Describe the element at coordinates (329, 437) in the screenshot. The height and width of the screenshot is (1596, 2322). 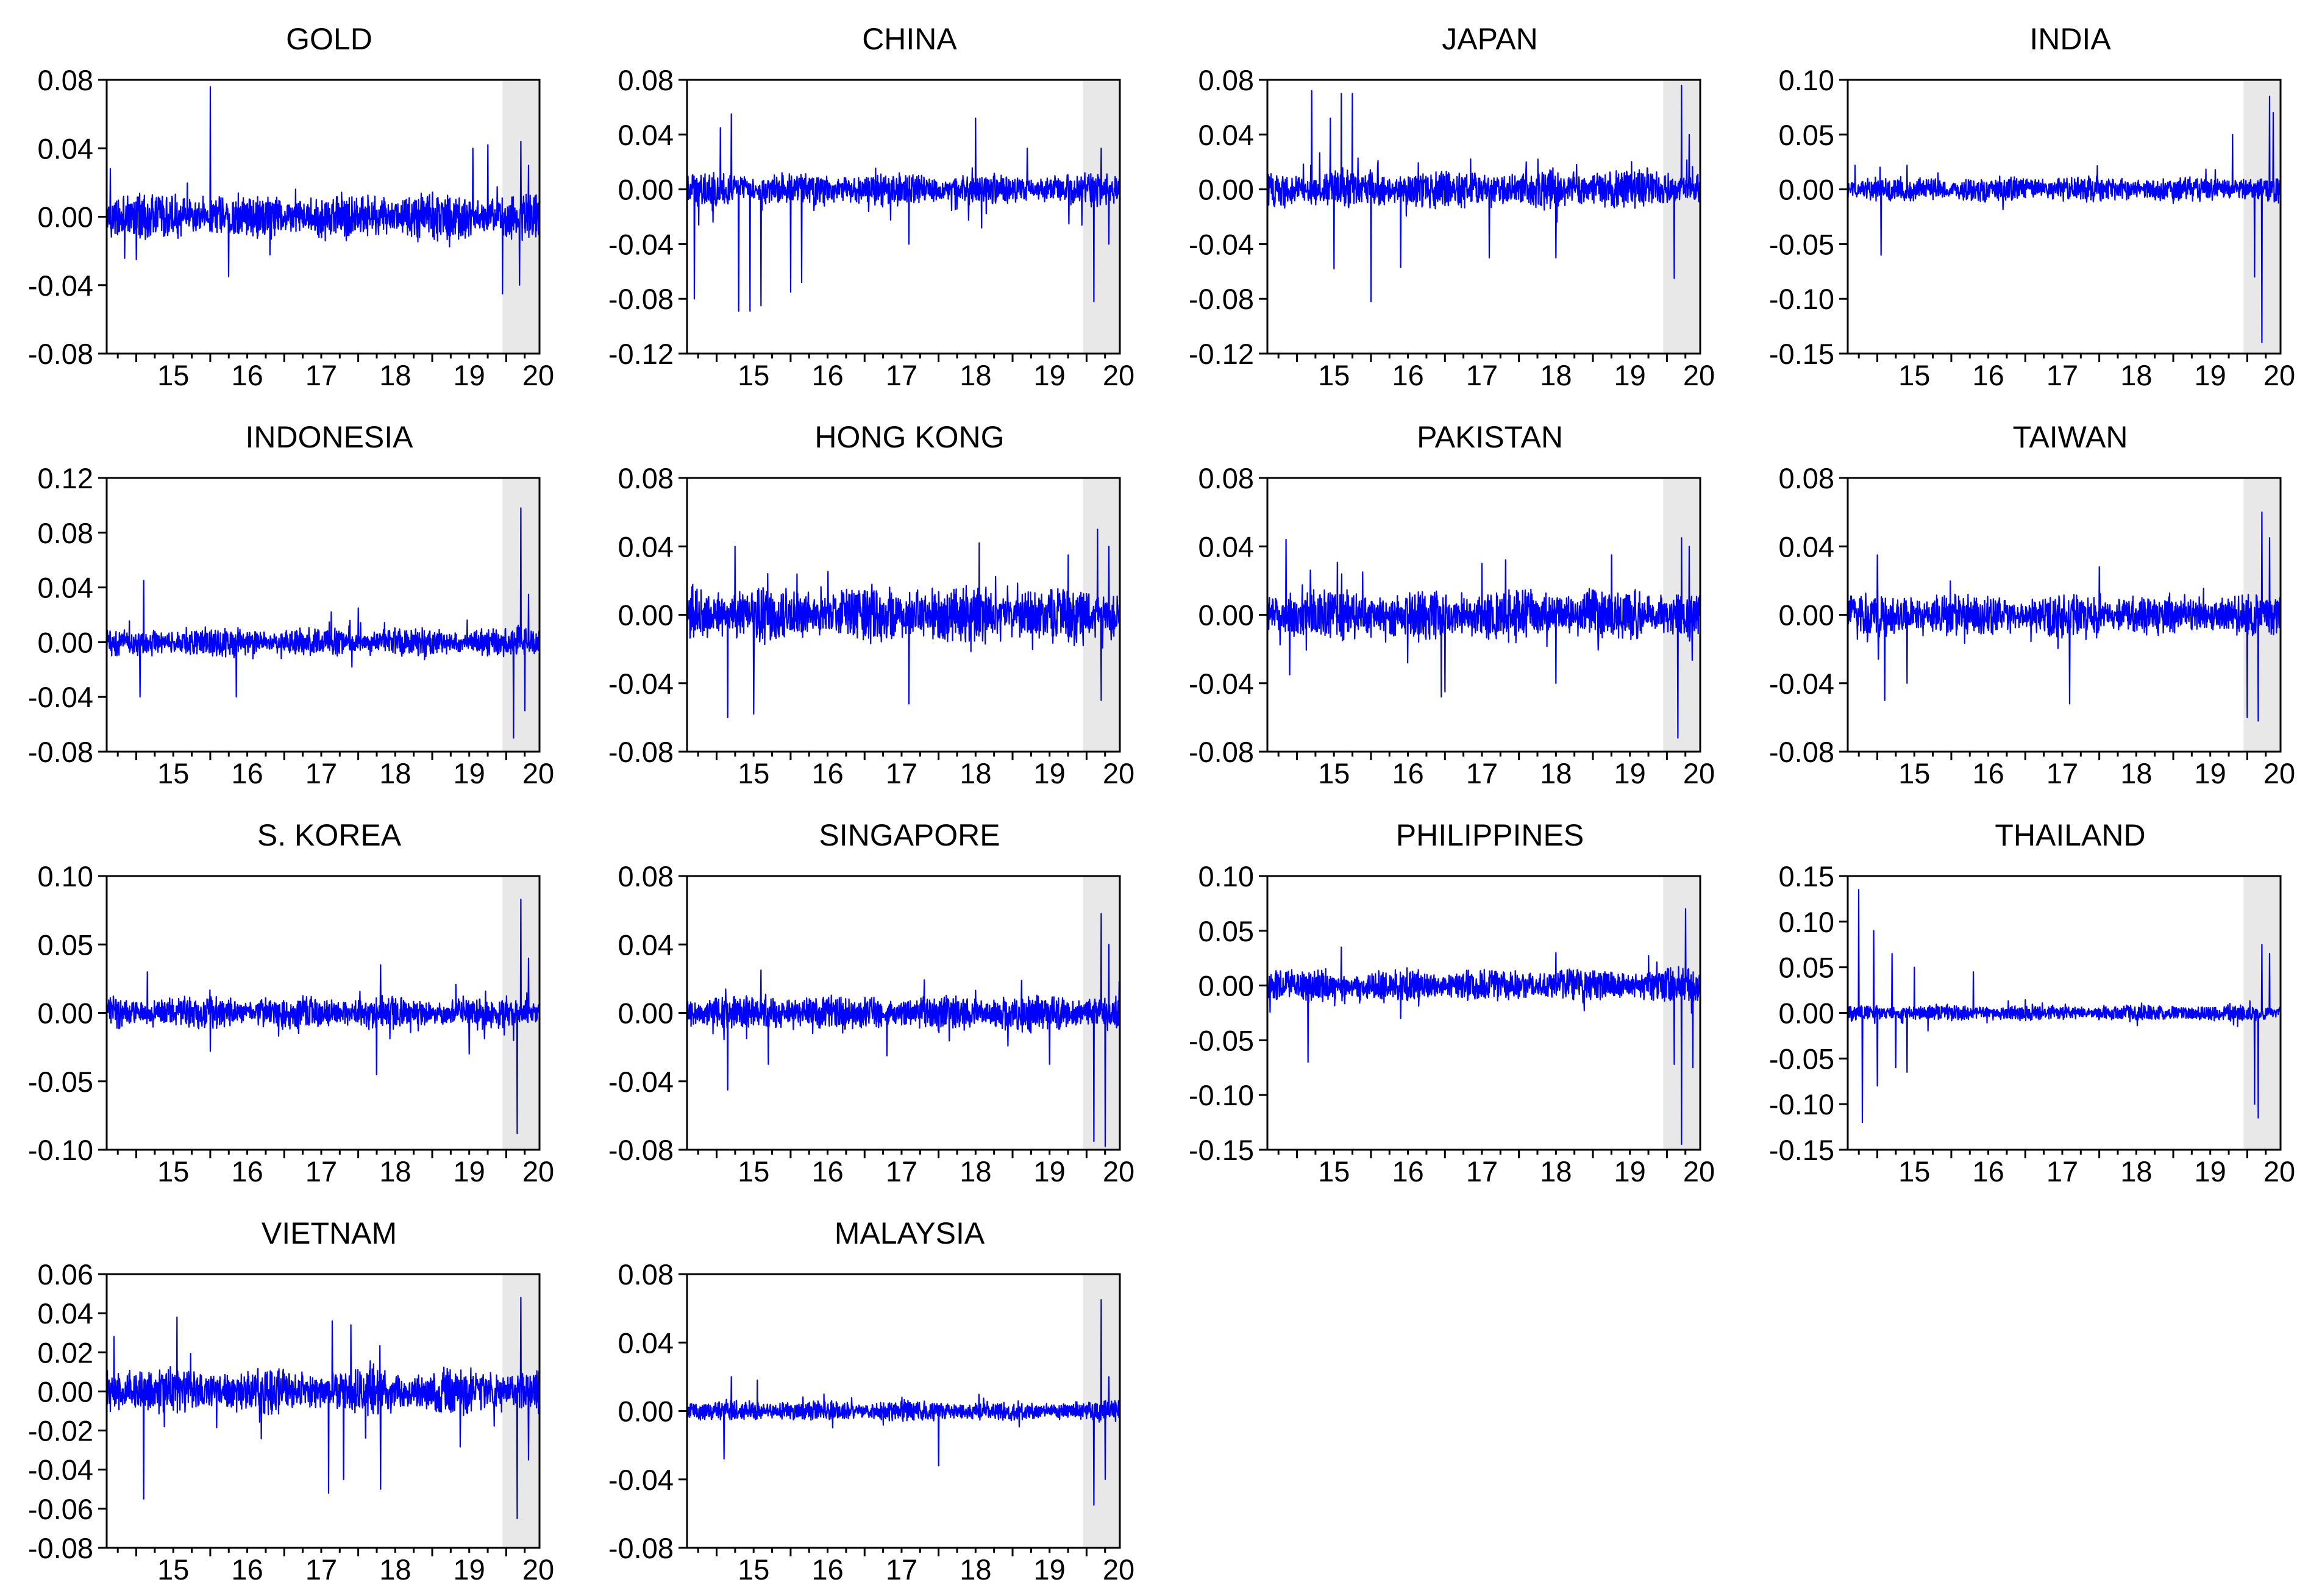
I see `panel-title: INDONESIA` at that location.